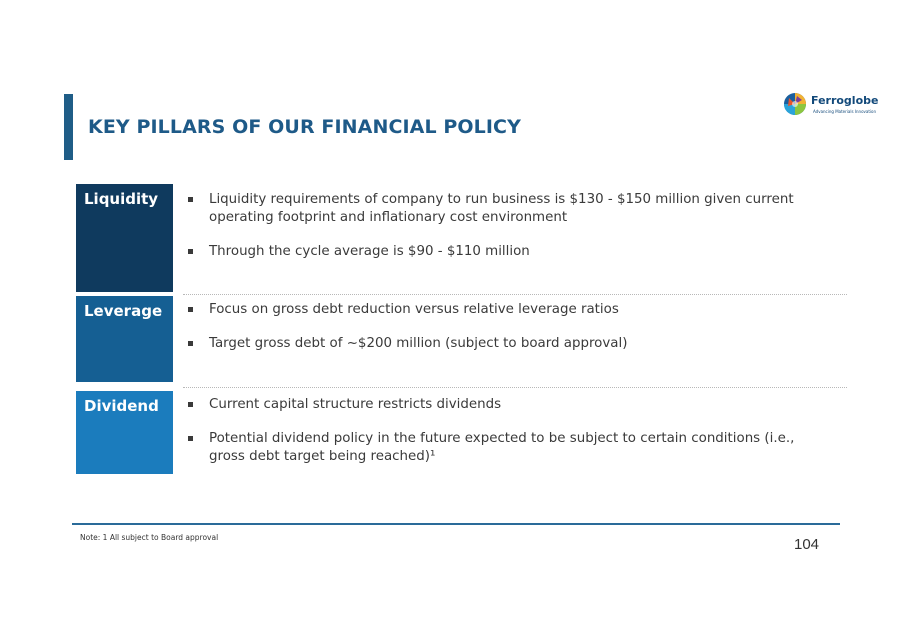  What do you see at coordinates (124, 339) in the screenshot?
I see `pillar-leverage: Leverage` at bounding box center [124, 339].